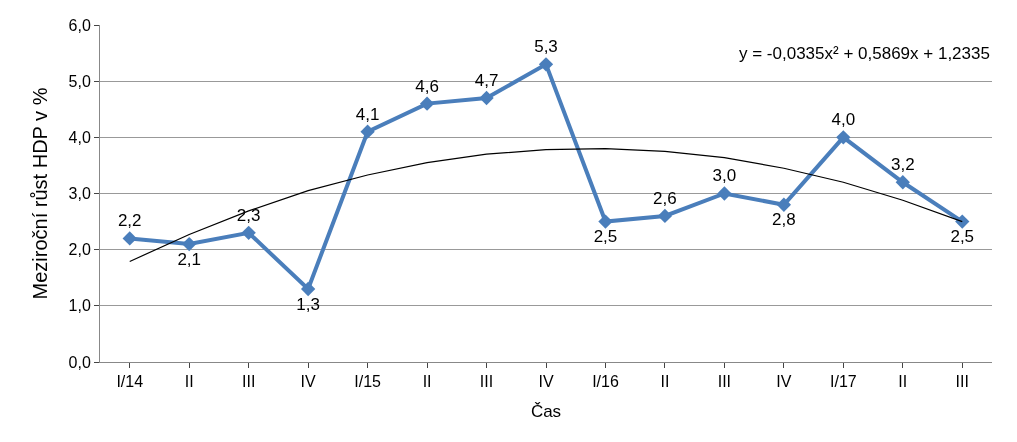 The width and height of the screenshot is (1017, 442). I want to click on y-tick-label: 2,0, so click(79, 250).